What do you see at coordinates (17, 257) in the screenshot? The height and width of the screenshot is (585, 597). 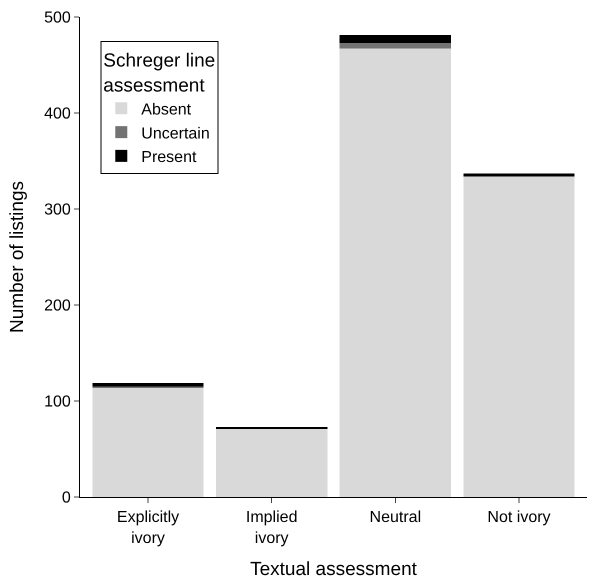 I see `y-axis-title: Number of listings` at bounding box center [17, 257].